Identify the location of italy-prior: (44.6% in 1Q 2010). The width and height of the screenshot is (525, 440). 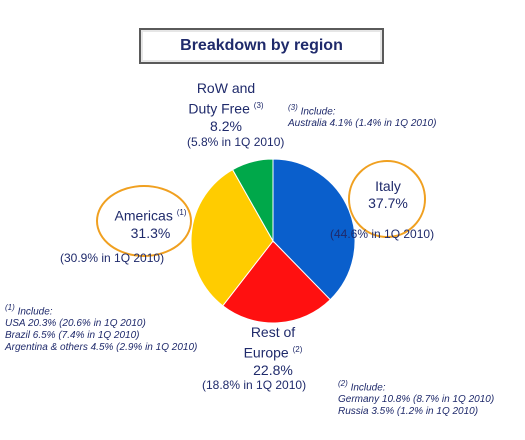
(382, 234).